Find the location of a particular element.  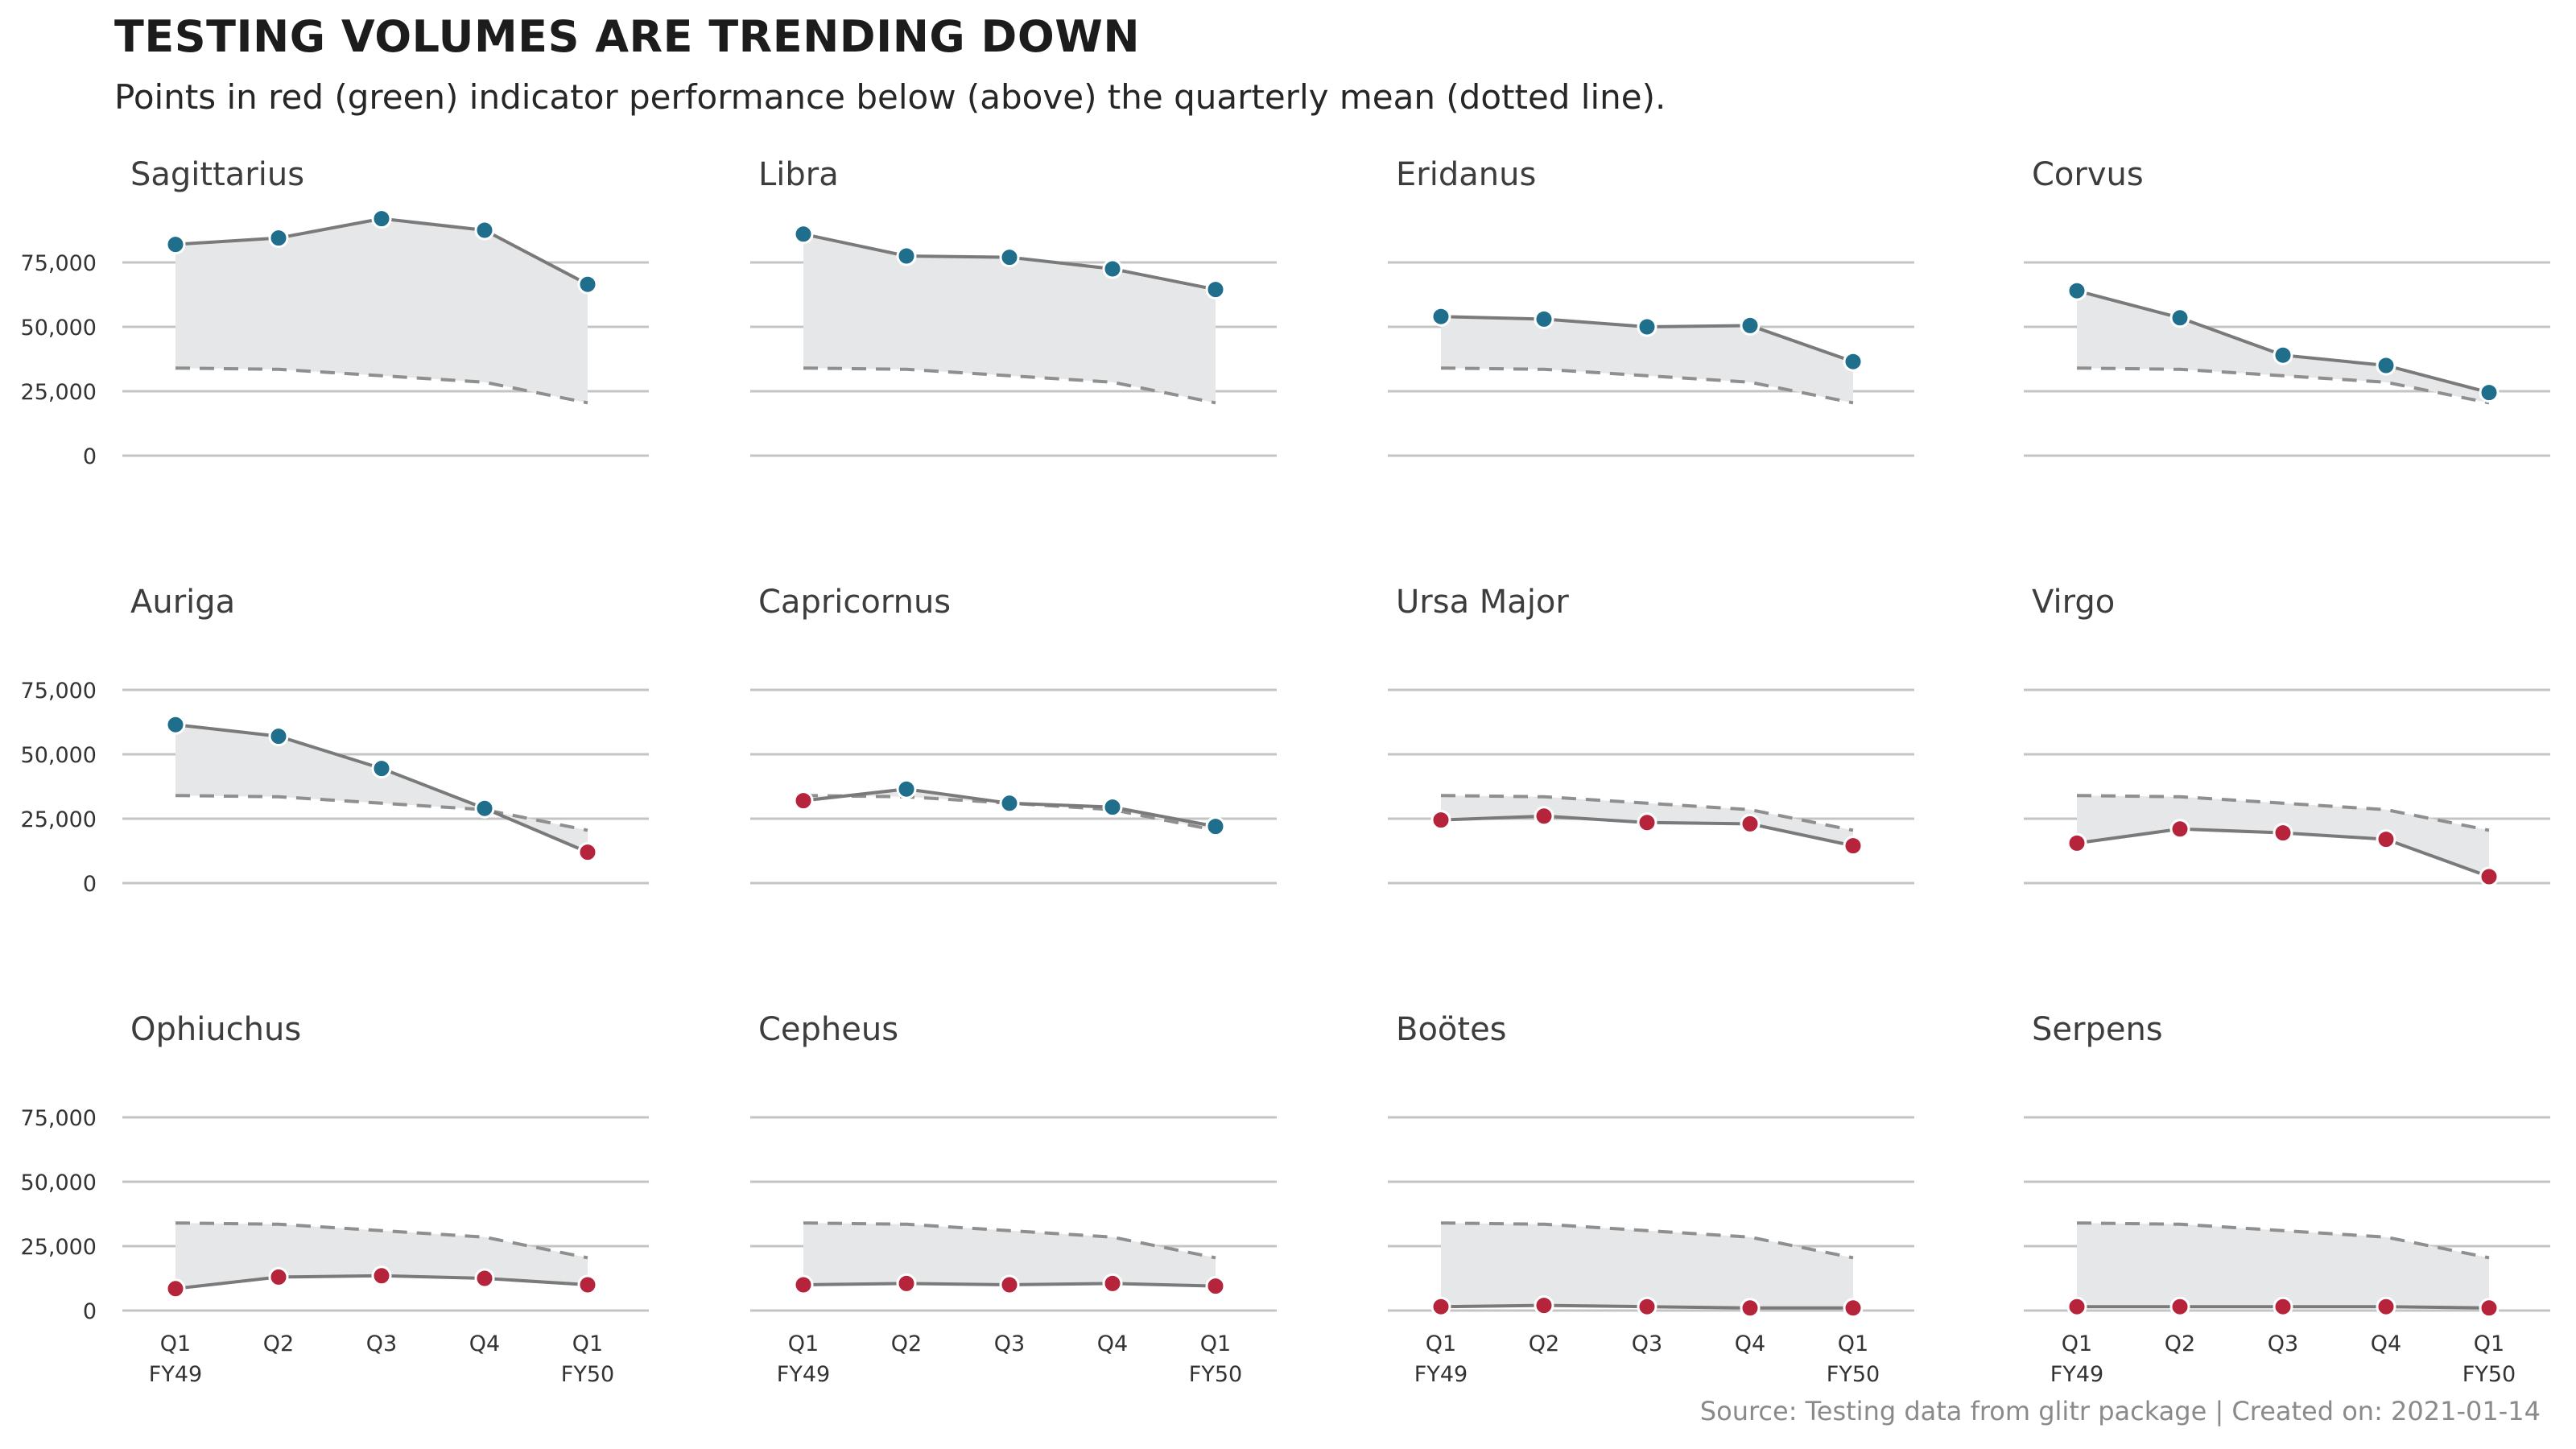

panel-corvus: Corvus is located at coordinates (2287, 306).